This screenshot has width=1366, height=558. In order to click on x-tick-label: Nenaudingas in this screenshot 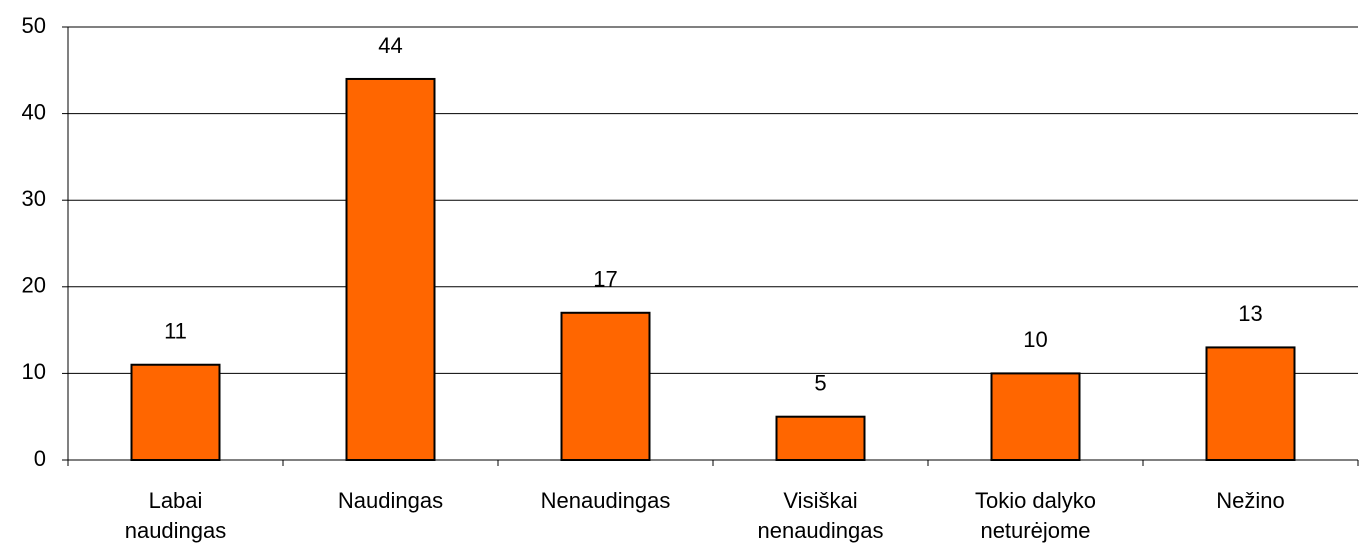, I will do `click(605, 500)`.